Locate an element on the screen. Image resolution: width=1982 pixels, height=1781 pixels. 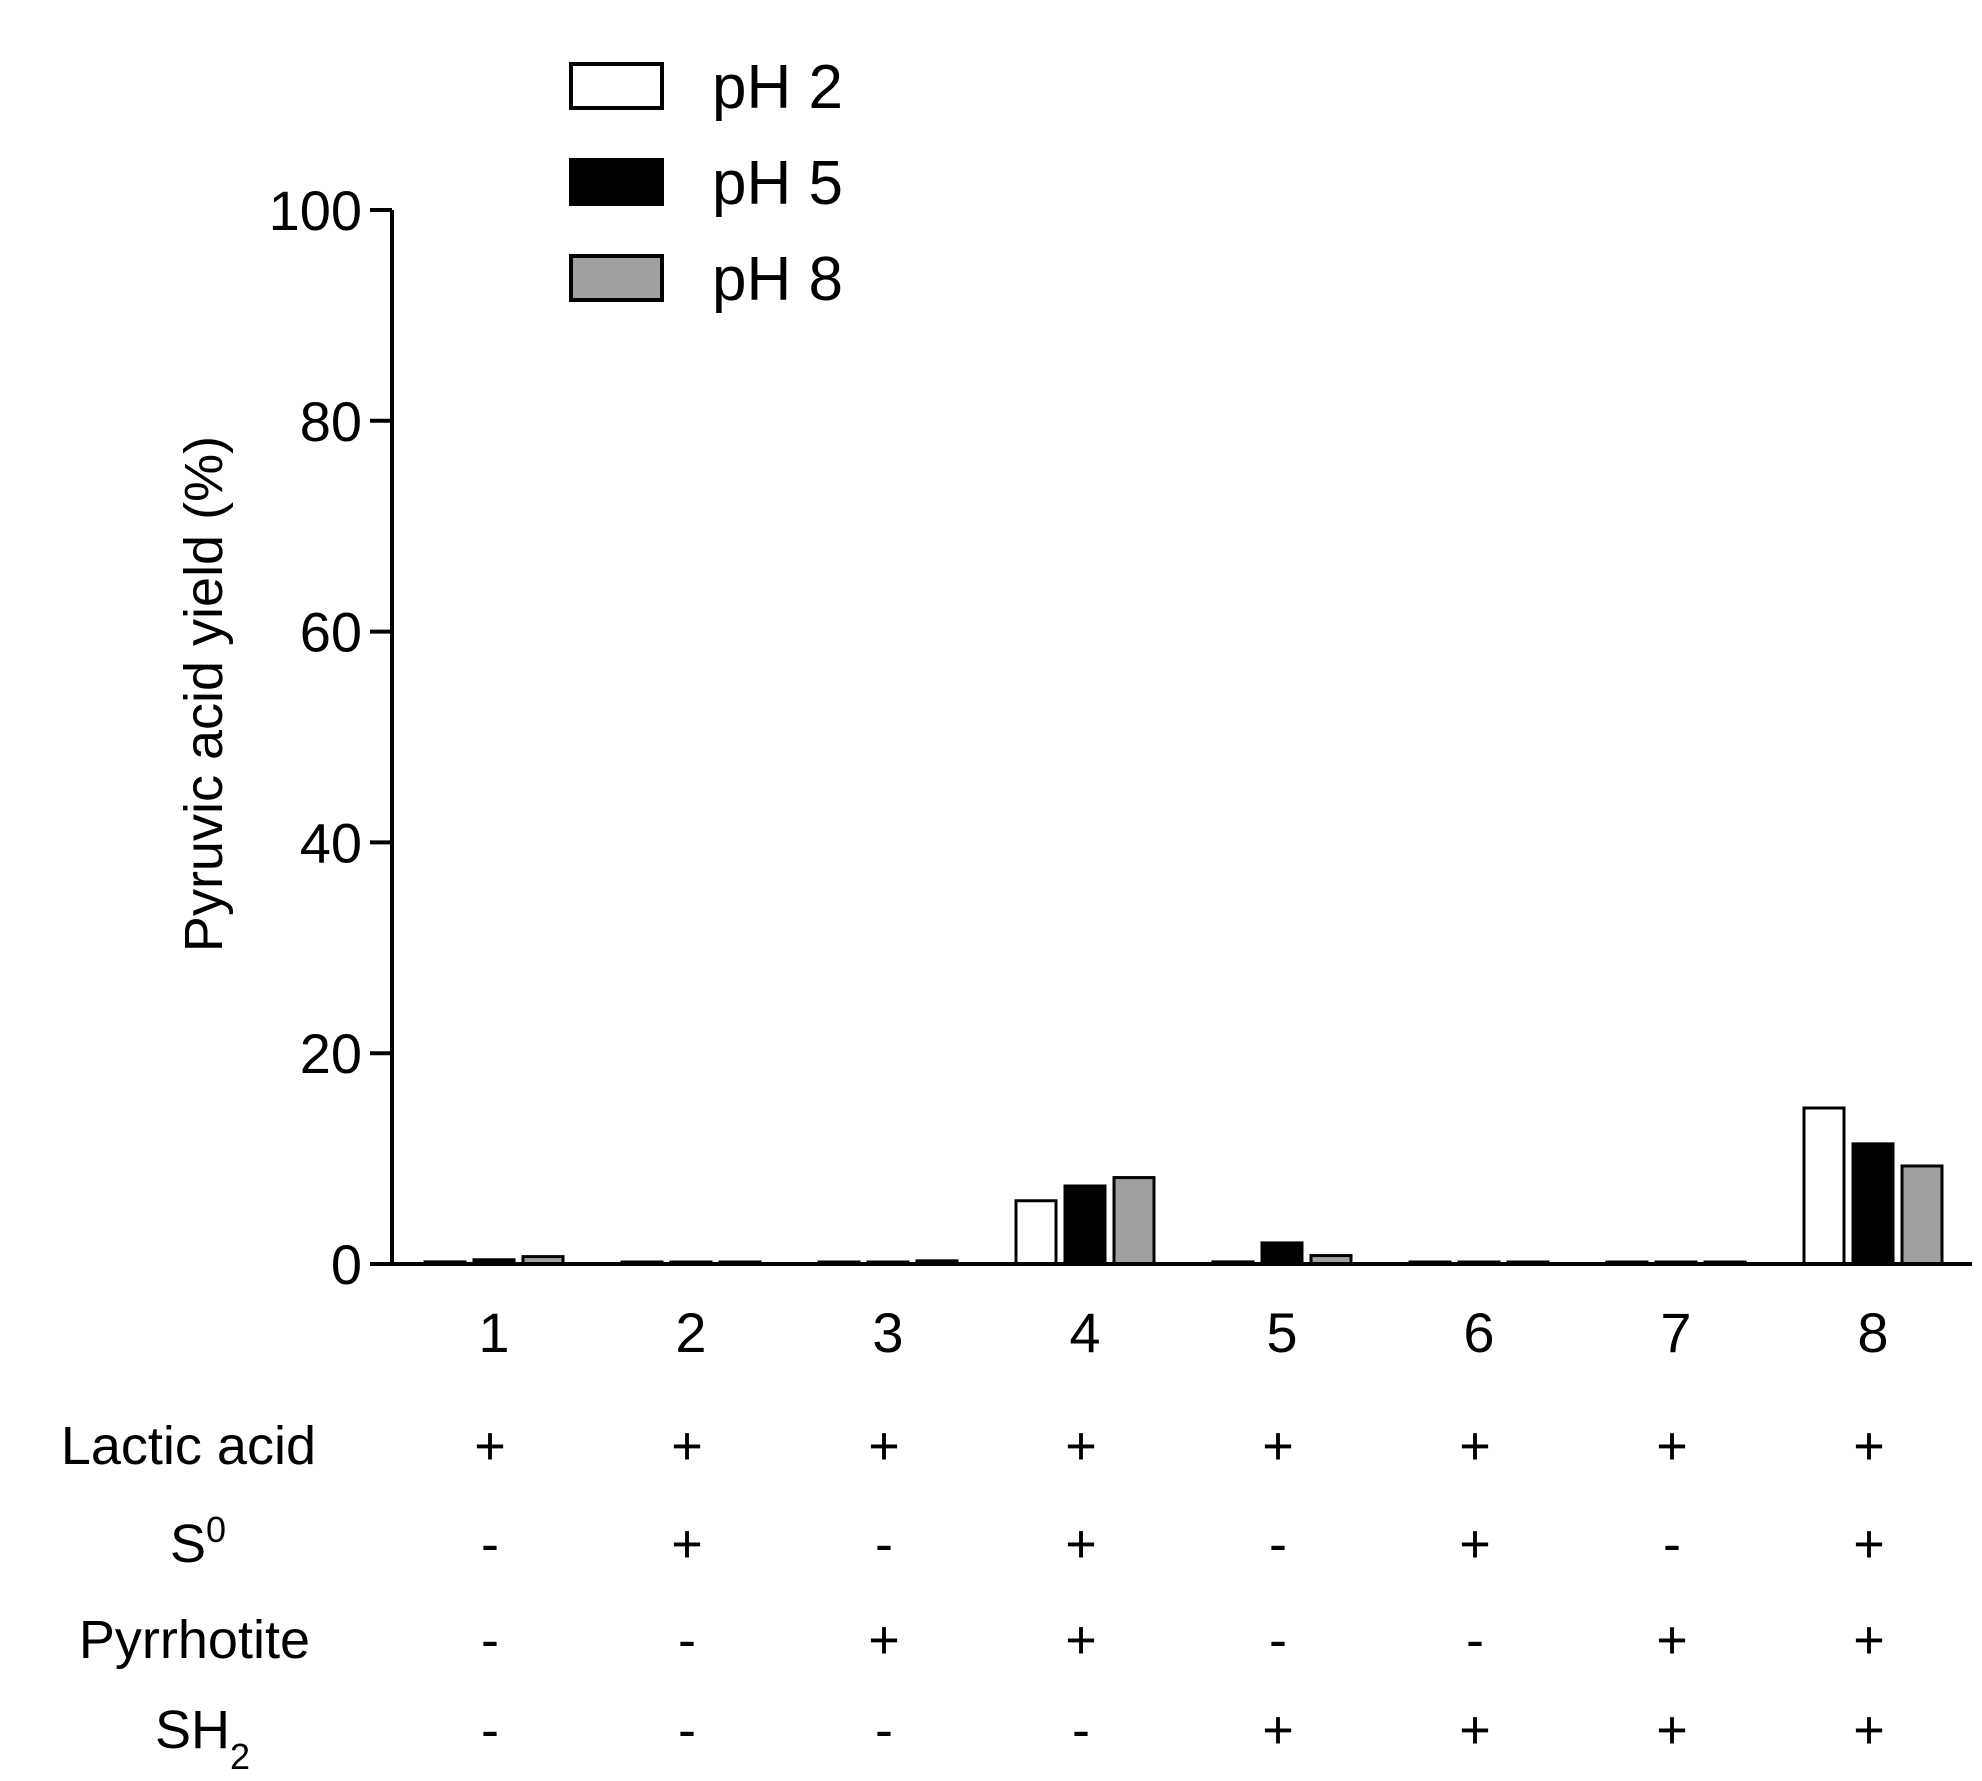
y-axis-title: Pyruvic acid yield (%) is located at coordinates (204, 694).